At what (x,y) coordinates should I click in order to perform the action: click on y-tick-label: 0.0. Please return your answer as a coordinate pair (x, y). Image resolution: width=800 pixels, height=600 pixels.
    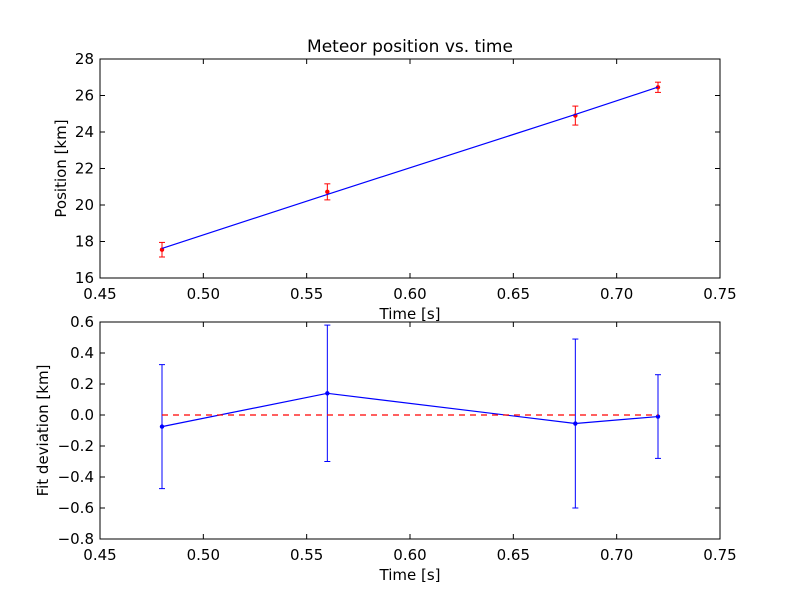
    Looking at the image, I should click on (82, 415).